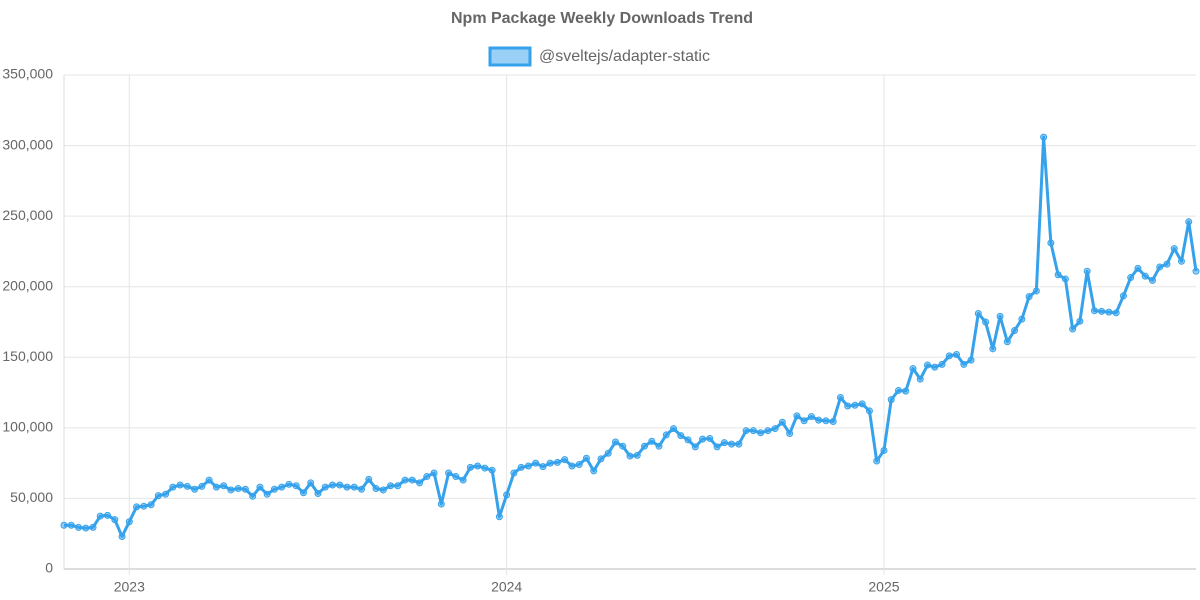 The height and width of the screenshot is (600, 1200). Describe the element at coordinates (129, 587) in the screenshot. I see `x-tick-label: 2023` at that location.